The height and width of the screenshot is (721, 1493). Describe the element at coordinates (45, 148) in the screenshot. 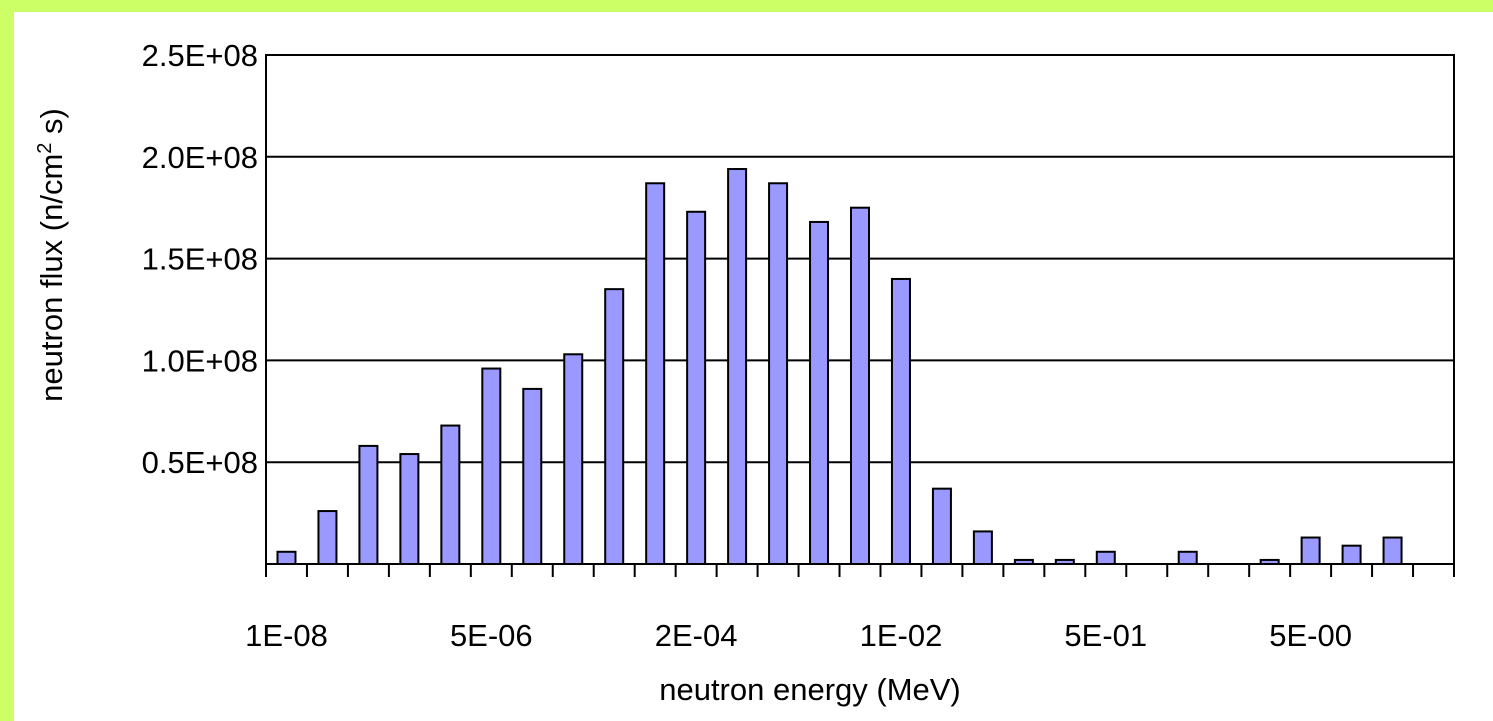

I see `y-axis-title-superscript: 2` at that location.